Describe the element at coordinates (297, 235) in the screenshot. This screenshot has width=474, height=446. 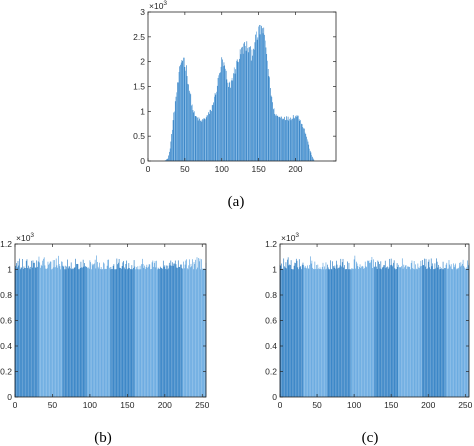
I see `y-multiplier-exponent: 3` at that location.